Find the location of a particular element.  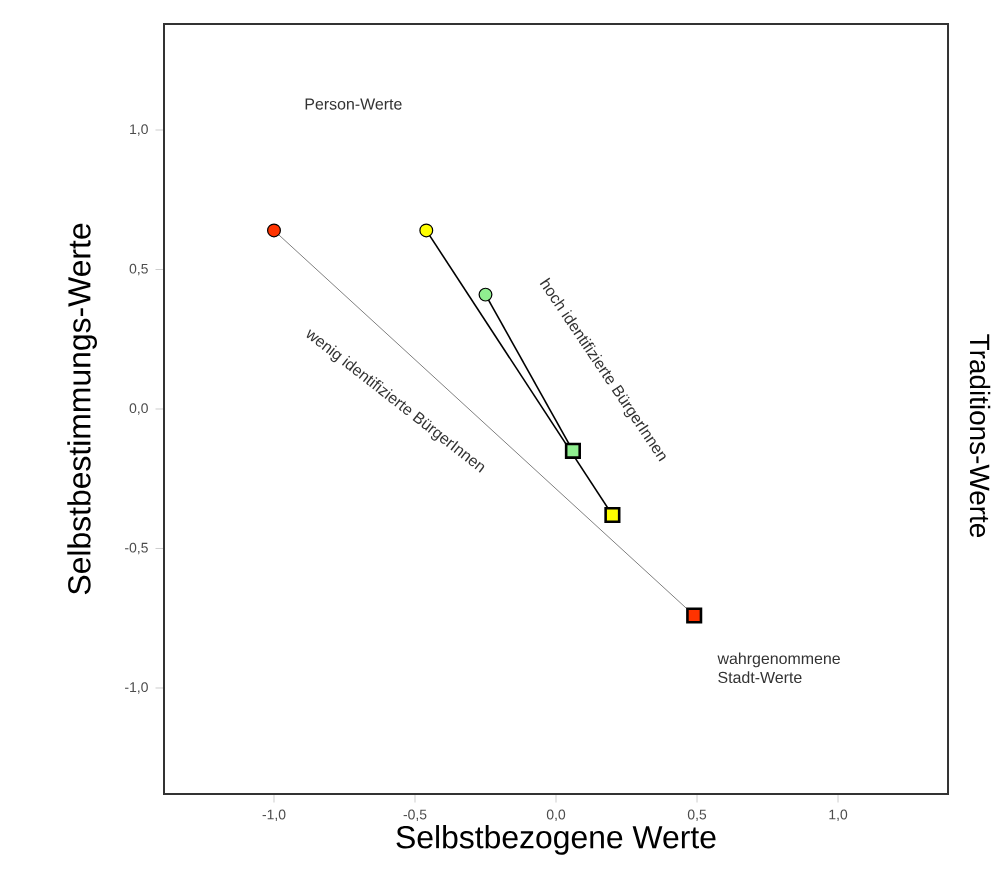

y-axis-title: Selbstbestimmungs-Werte is located at coordinates (82, 409).